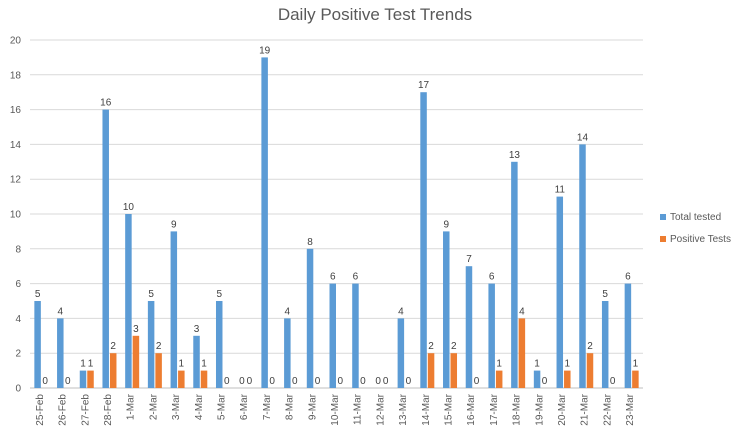 The width and height of the screenshot is (750, 430). I want to click on x-tick-label: 12-Mar, so click(380, 409).